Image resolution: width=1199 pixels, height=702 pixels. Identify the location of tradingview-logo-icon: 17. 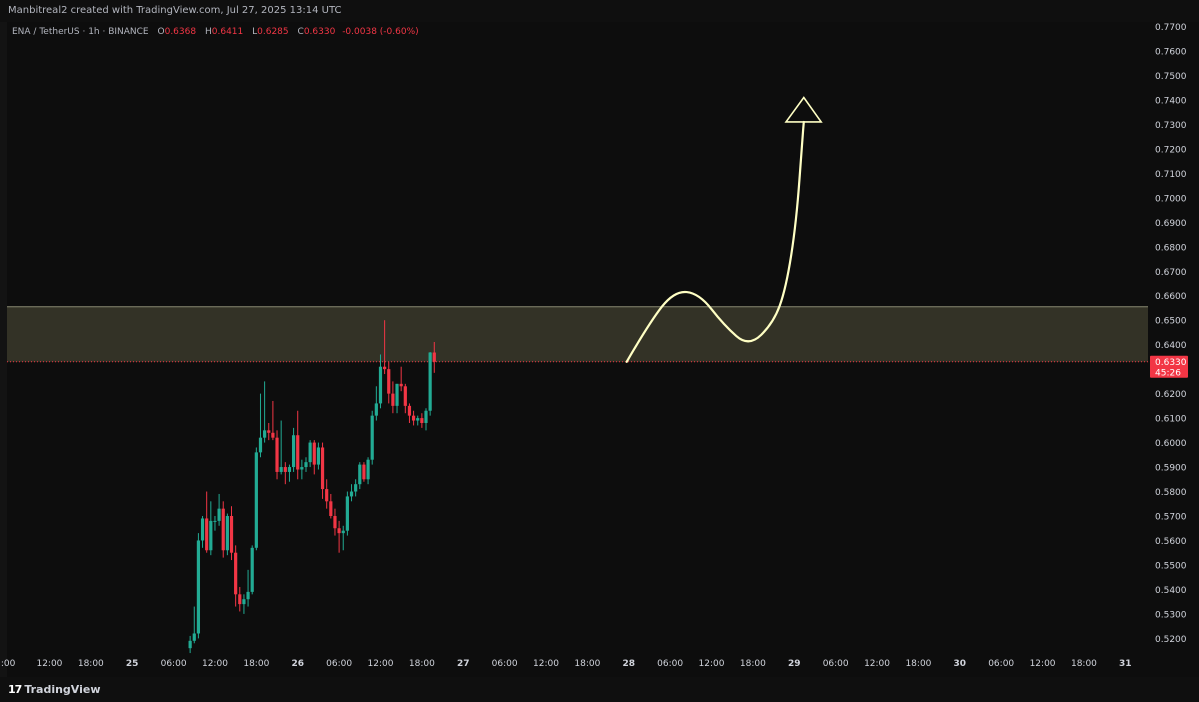
(15, 689).